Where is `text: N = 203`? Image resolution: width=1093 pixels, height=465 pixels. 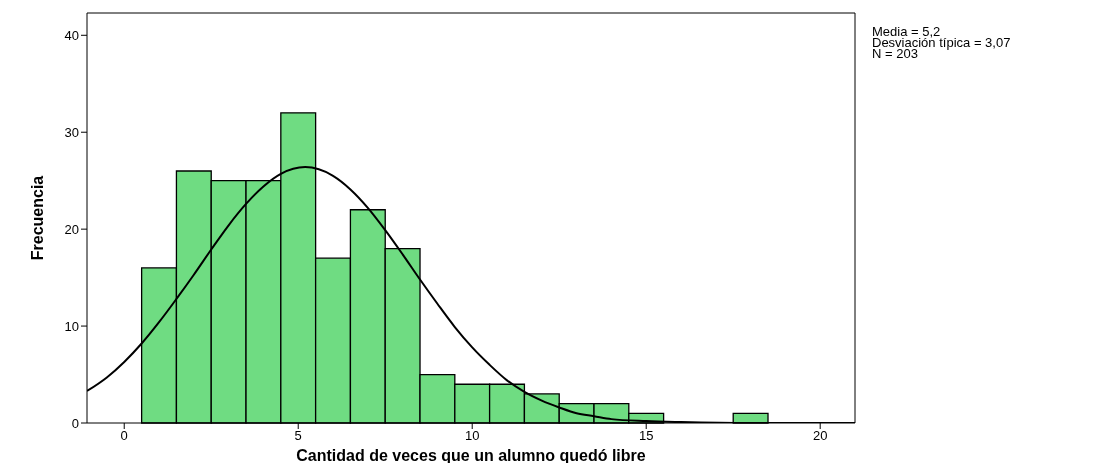 text: N = 203 is located at coordinates (895, 53).